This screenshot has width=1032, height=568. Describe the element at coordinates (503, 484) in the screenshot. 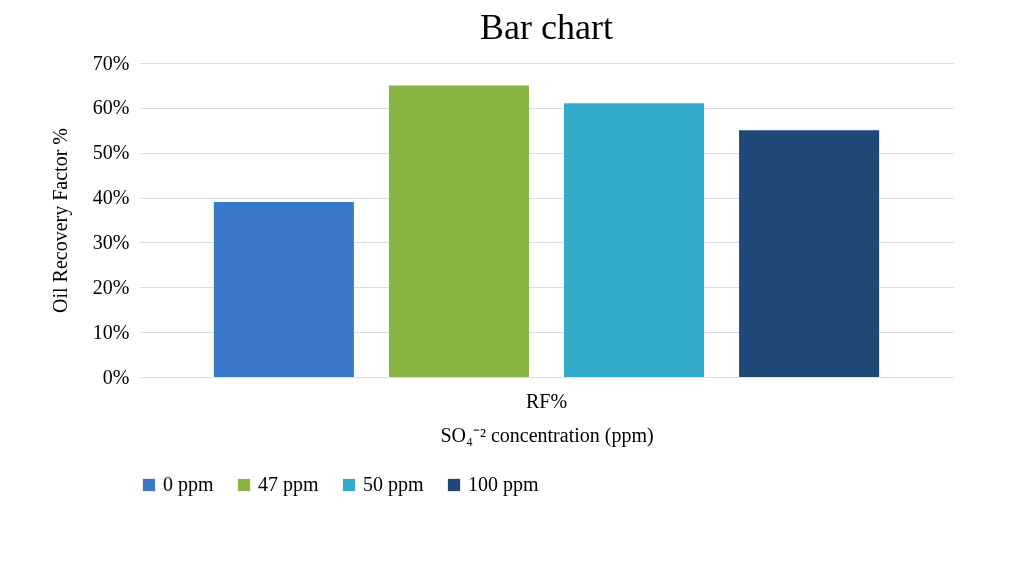

I see `legend-label: 100 ppm` at that location.